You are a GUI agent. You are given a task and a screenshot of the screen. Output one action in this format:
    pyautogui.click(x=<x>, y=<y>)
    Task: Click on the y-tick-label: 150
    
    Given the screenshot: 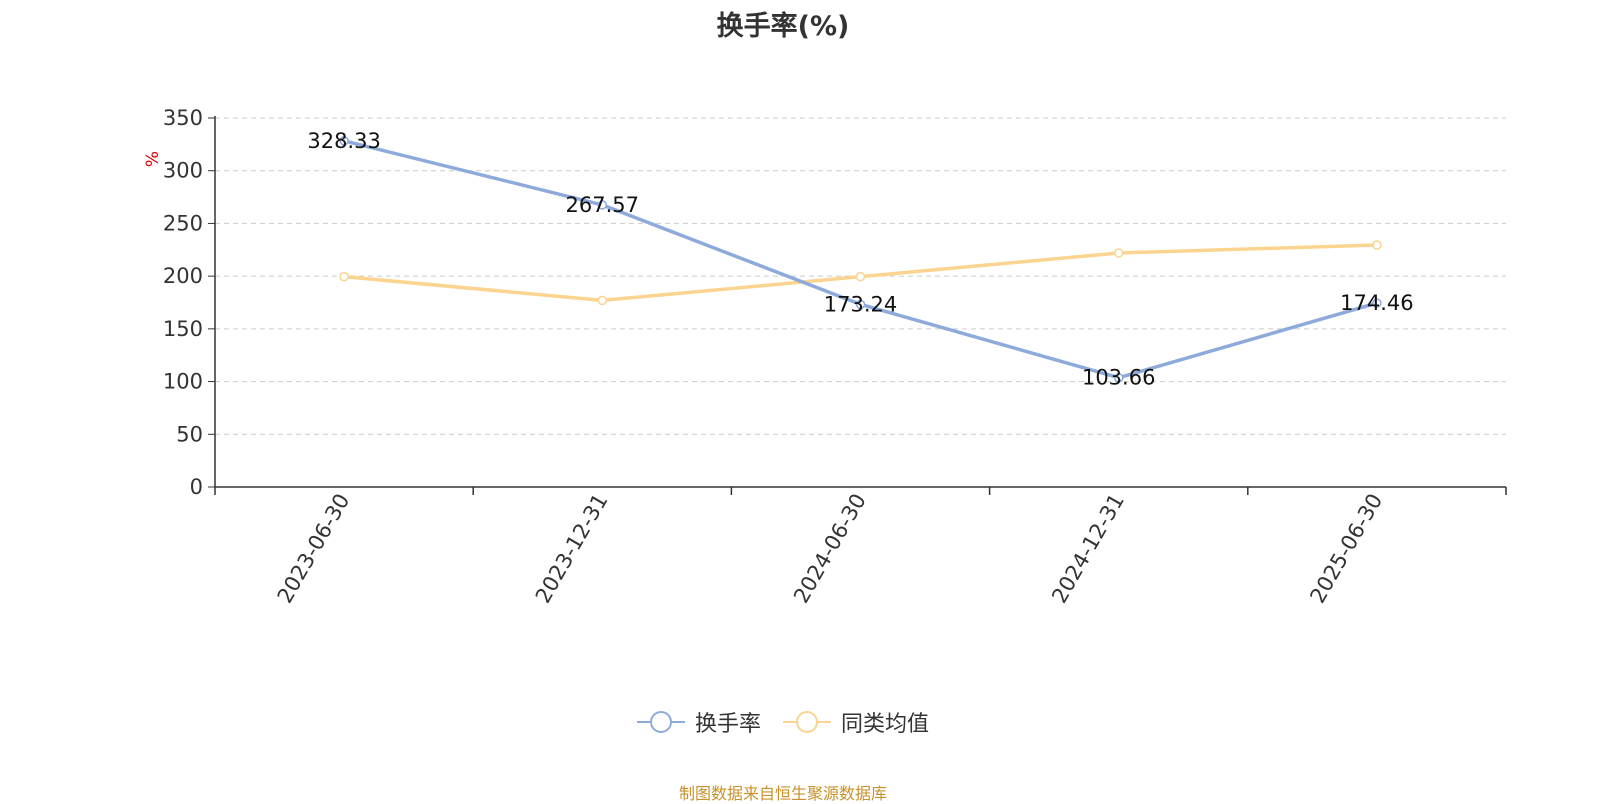 What is the action you would take?
    pyautogui.click(x=183, y=329)
    